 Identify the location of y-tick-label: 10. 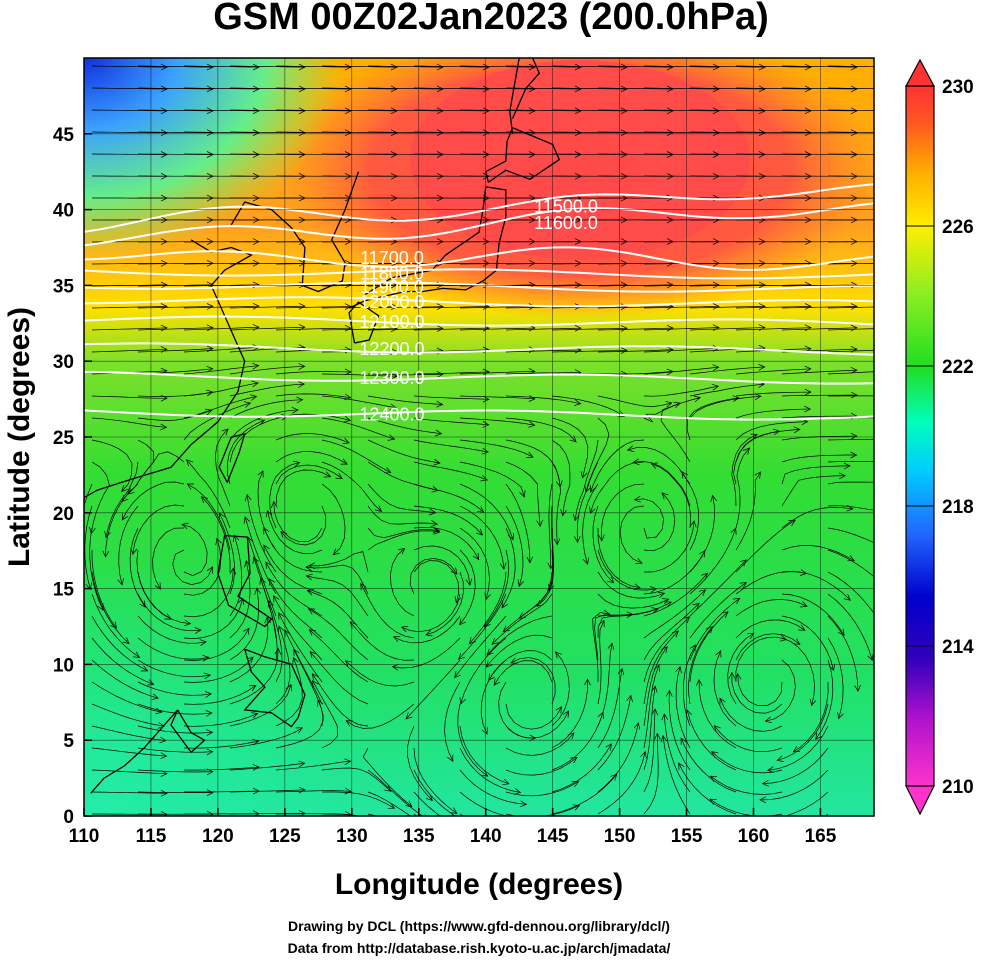
(63, 665).